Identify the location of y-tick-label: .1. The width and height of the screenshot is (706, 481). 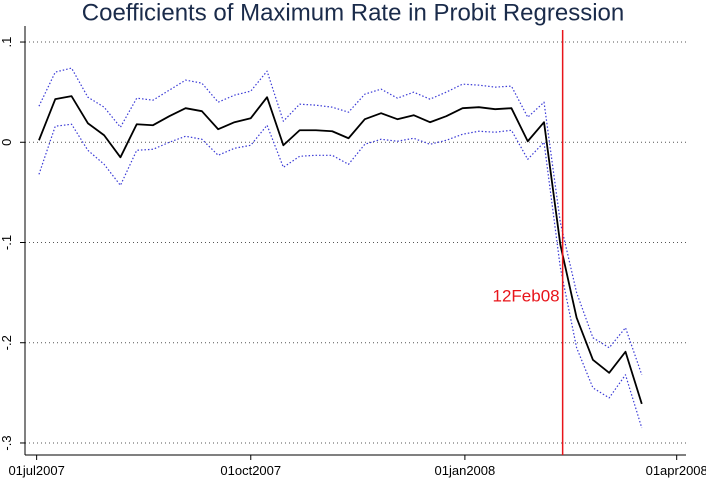
(7, 42).